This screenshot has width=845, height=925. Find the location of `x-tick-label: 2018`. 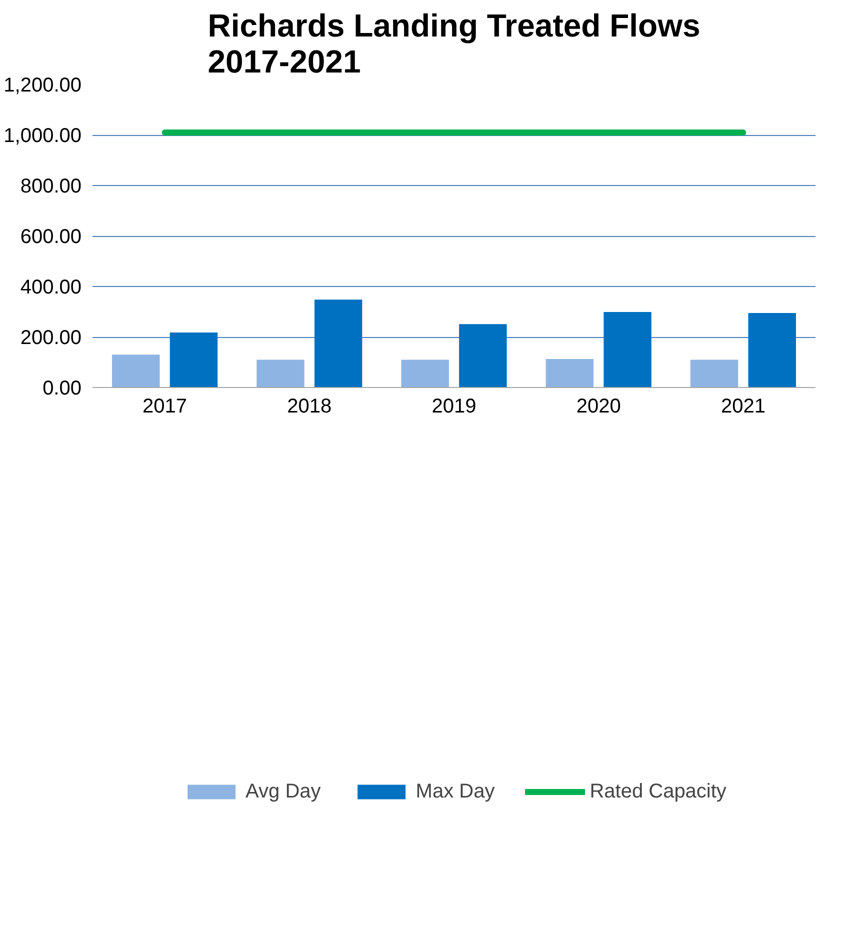

x-tick-label: 2018 is located at coordinates (309, 407).